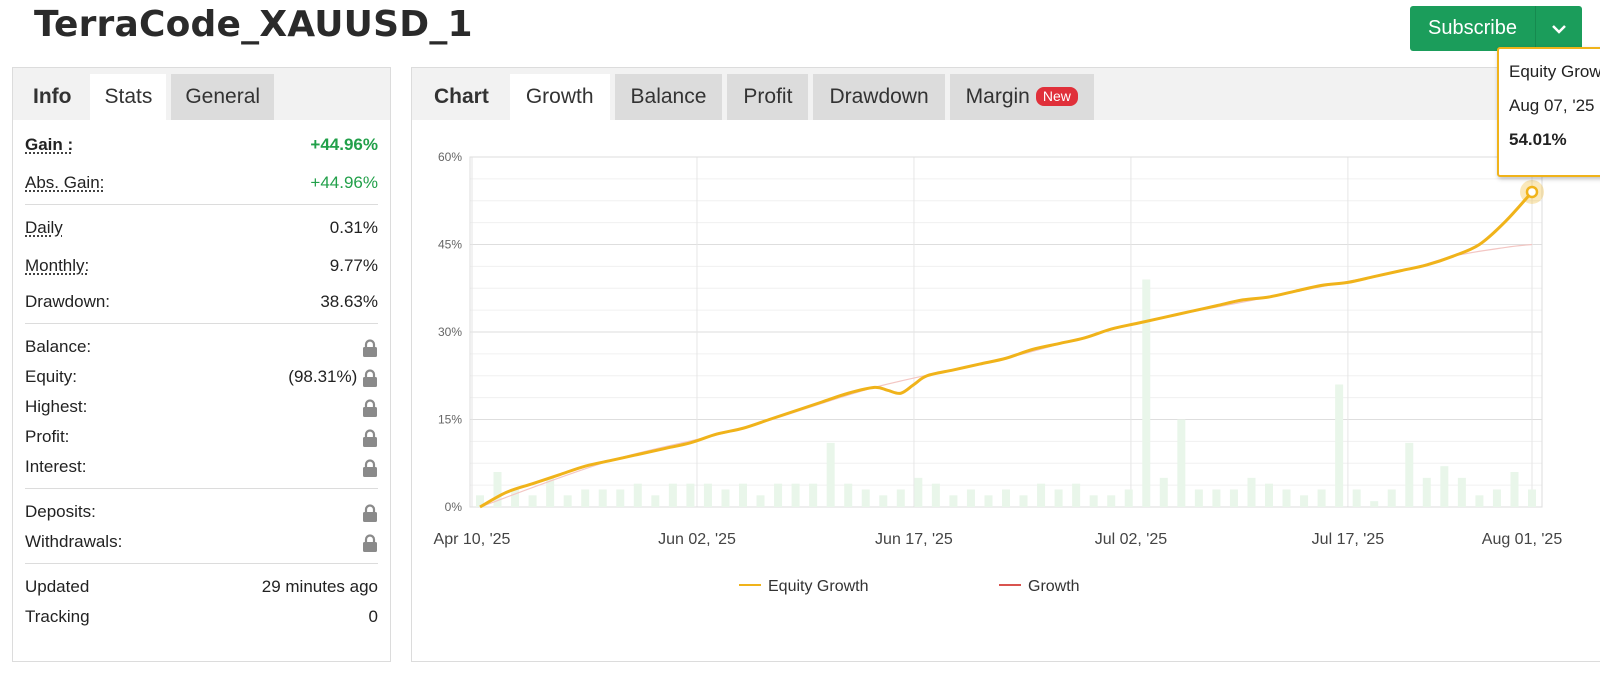  I want to click on monthly-label: Monthly:, so click(57, 265).